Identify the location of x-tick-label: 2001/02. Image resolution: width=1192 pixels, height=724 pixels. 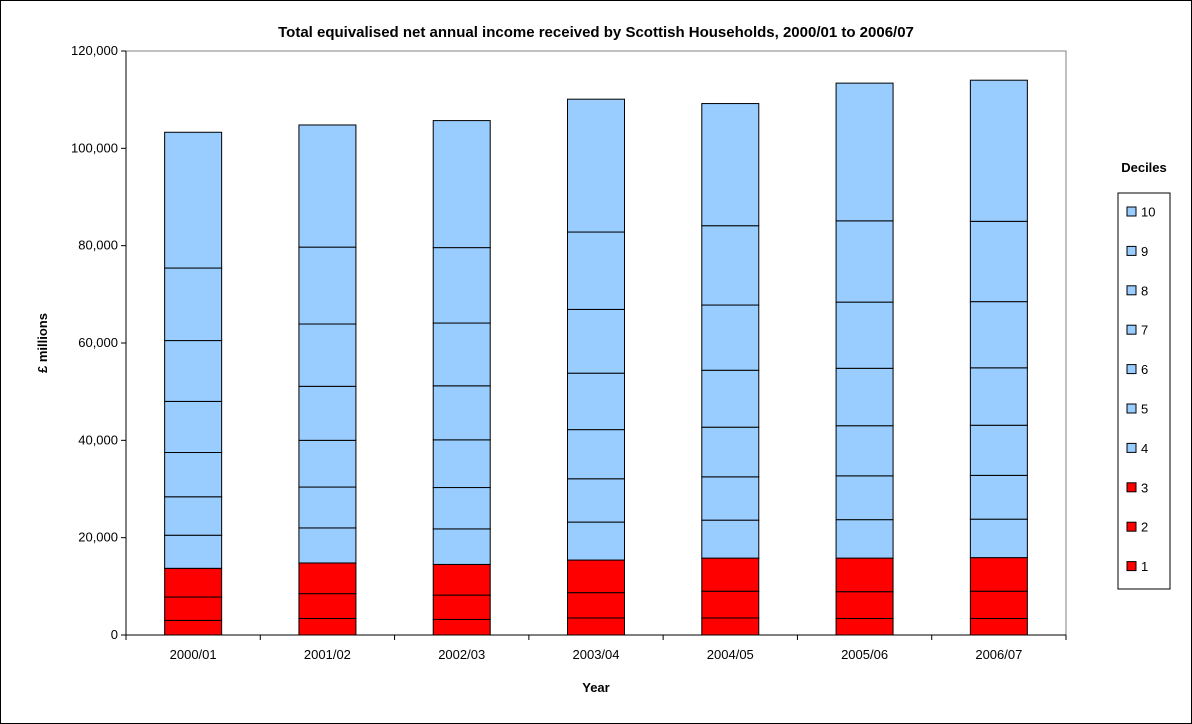
(327, 654).